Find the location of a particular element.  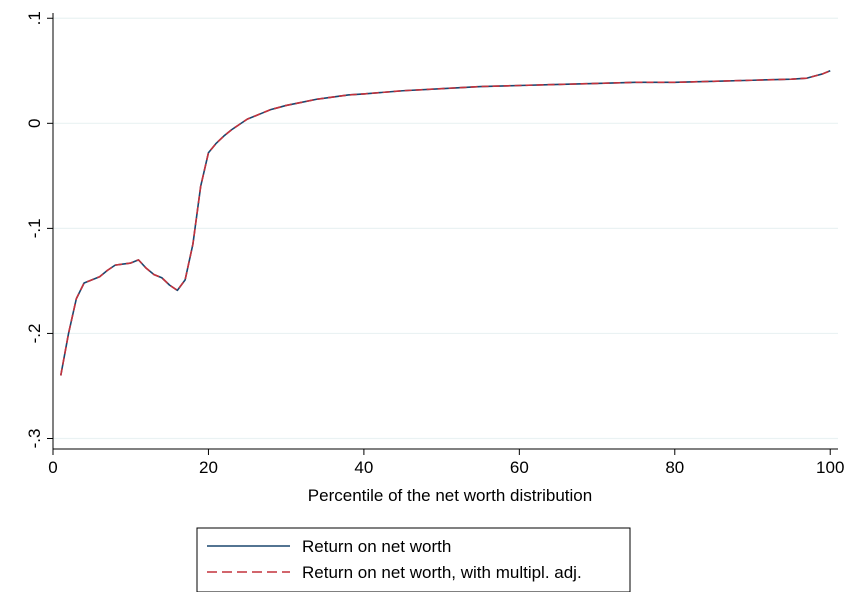

y-tick-label-2: -.1 is located at coordinates (34, 228).